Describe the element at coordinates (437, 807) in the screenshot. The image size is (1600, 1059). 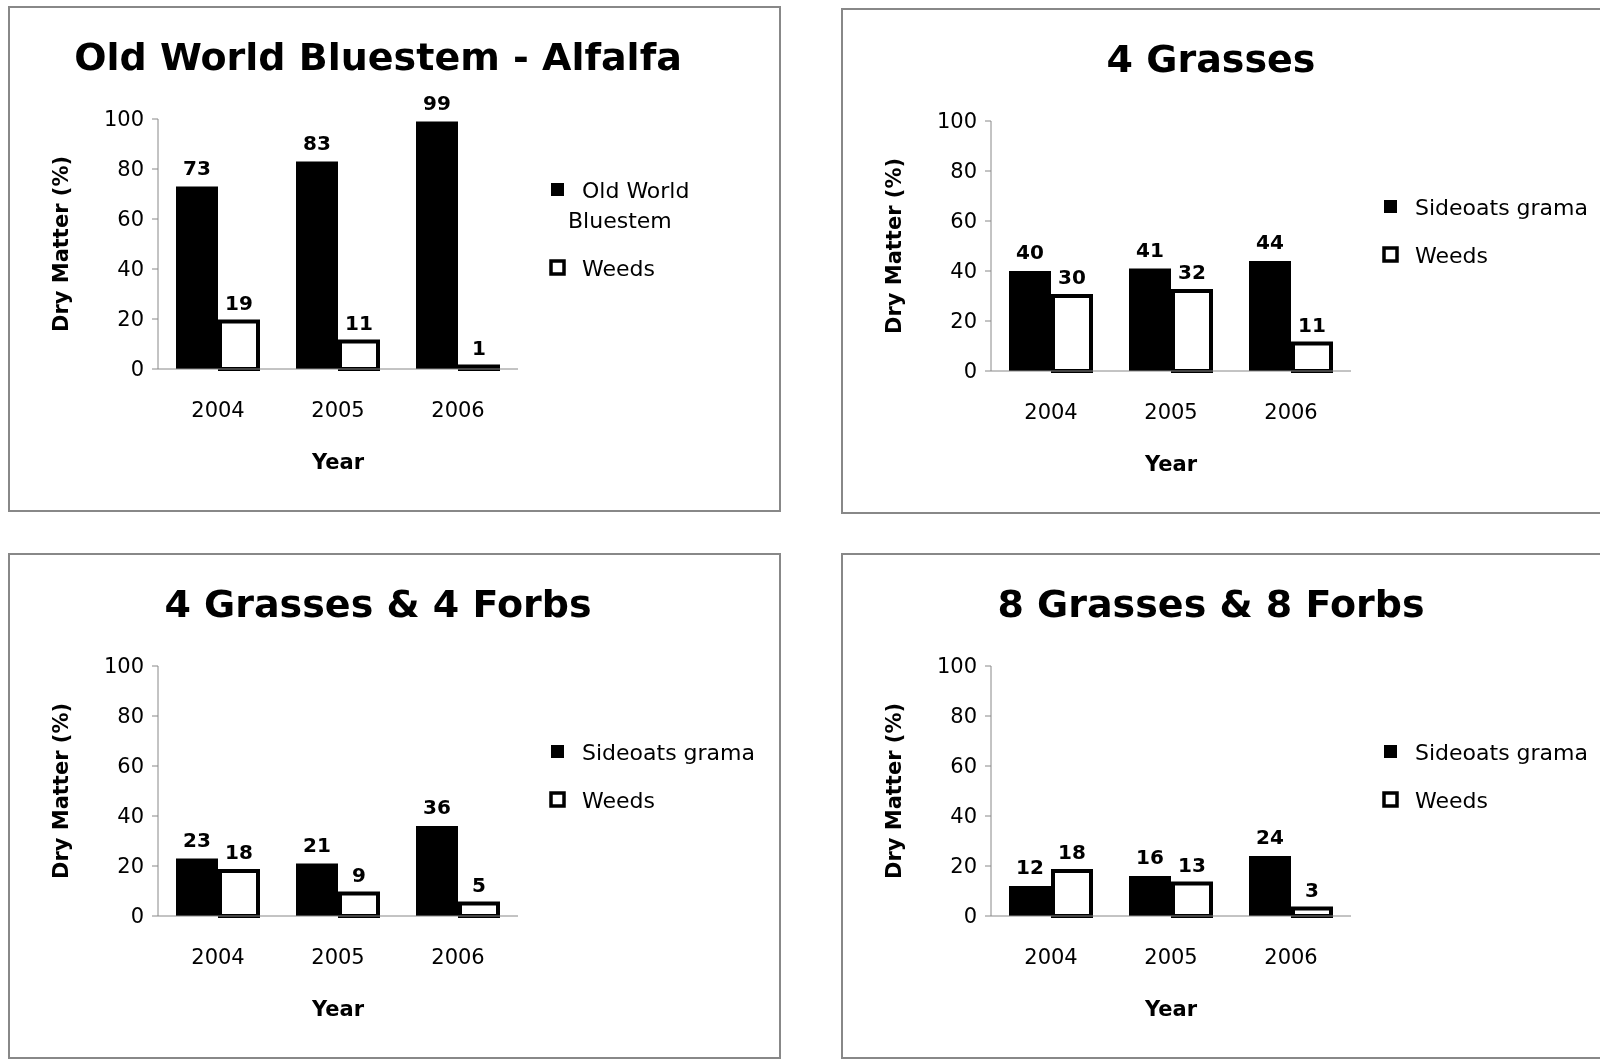
I see `data-label: 36` at that location.